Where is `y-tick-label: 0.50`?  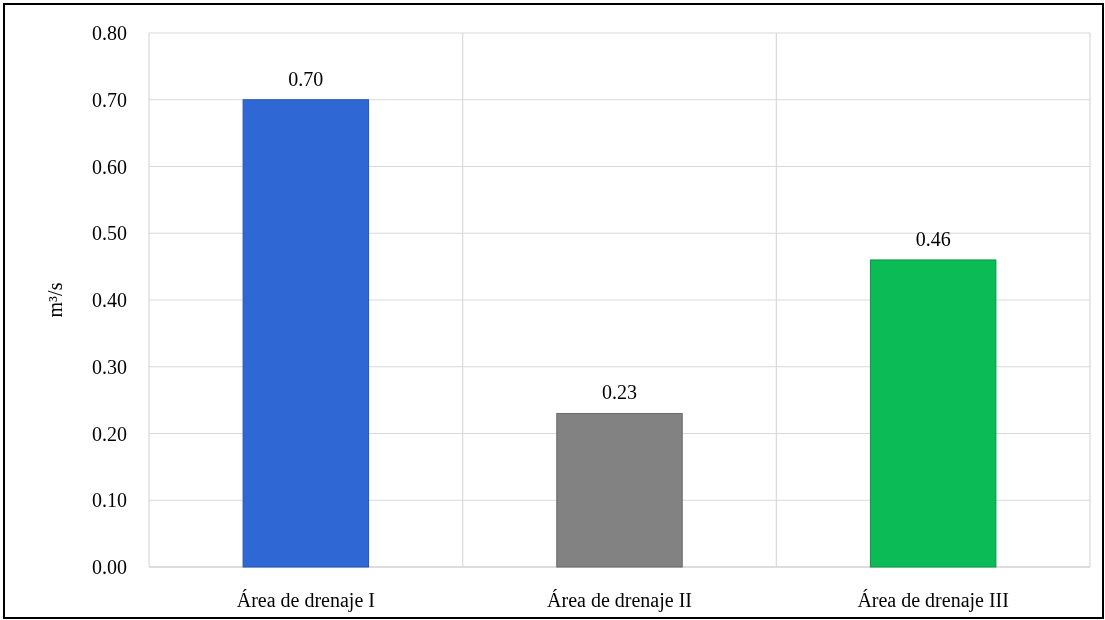
y-tick-label: 0.50 is located at coordinates (109, 233).